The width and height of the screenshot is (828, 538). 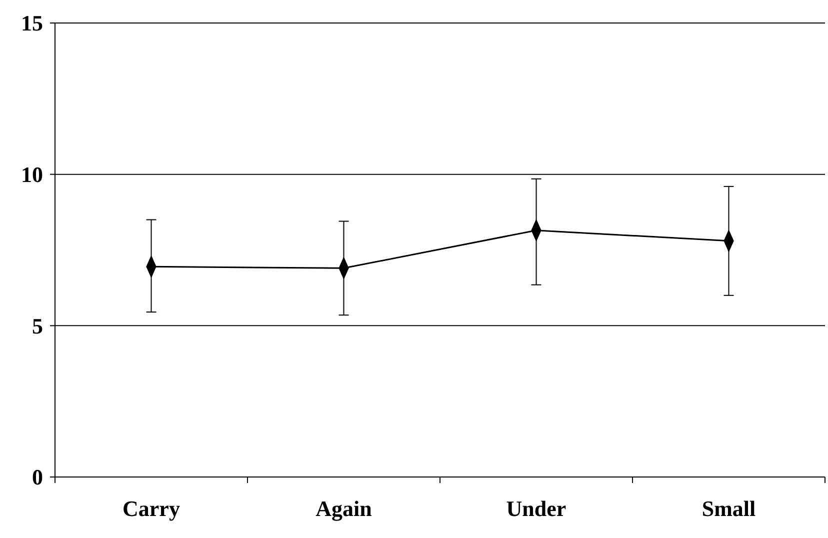 What do you see at coordinates (729, 508) in the screenshot?
I see `x-tick-label: Small` at bounding box center [729, 508].